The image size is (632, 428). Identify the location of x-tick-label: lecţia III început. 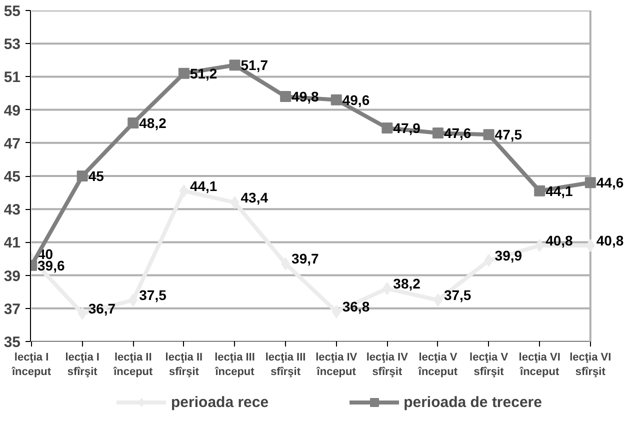
(234, 365).